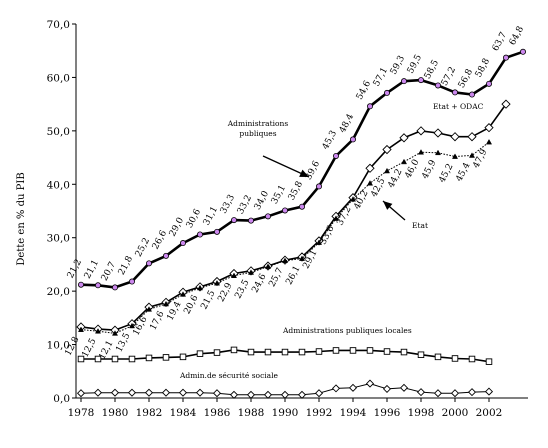 Image resolution: width=548 pixels, height=448 pixels. What do you see at coordinates (381, 77) in the screenshot?
I see `data-label-administrations-publiques-1996: 57,1` at bounding box center [381, 77].